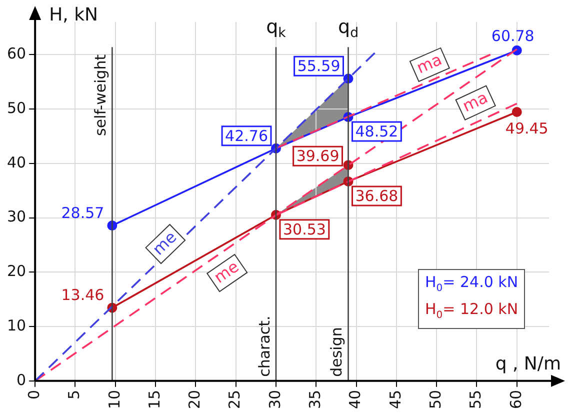 Image resolution: width=569 pixels, height=414 pixels. I want to click on y-tick-label: 60, so click(16, 53).